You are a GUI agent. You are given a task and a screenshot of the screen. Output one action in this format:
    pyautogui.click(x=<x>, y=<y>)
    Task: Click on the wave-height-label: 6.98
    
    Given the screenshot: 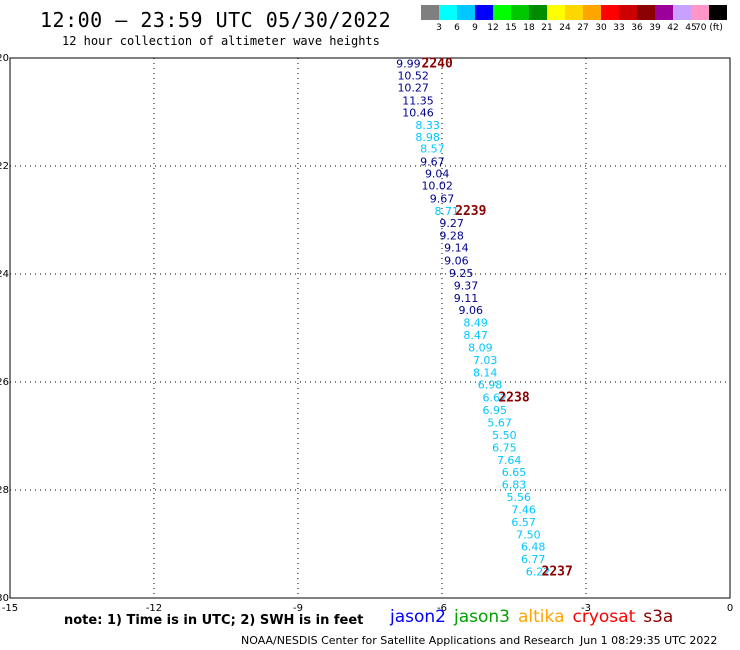 What is the action you would take?
    pyautogui.click(x=490, y=385)
    